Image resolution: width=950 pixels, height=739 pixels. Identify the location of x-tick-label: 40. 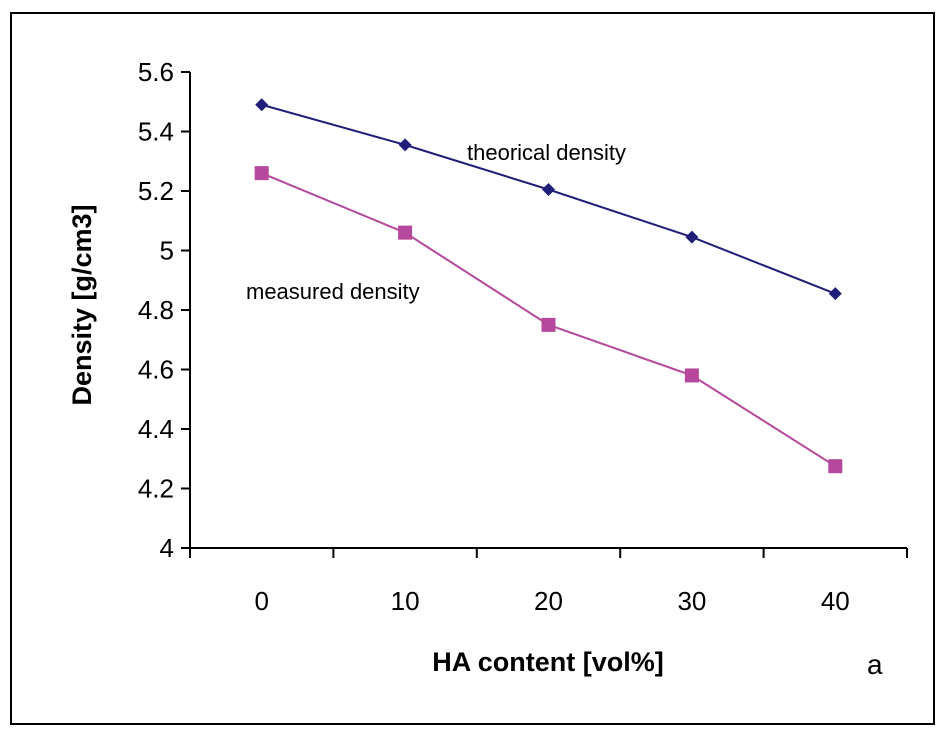
(835, 601).